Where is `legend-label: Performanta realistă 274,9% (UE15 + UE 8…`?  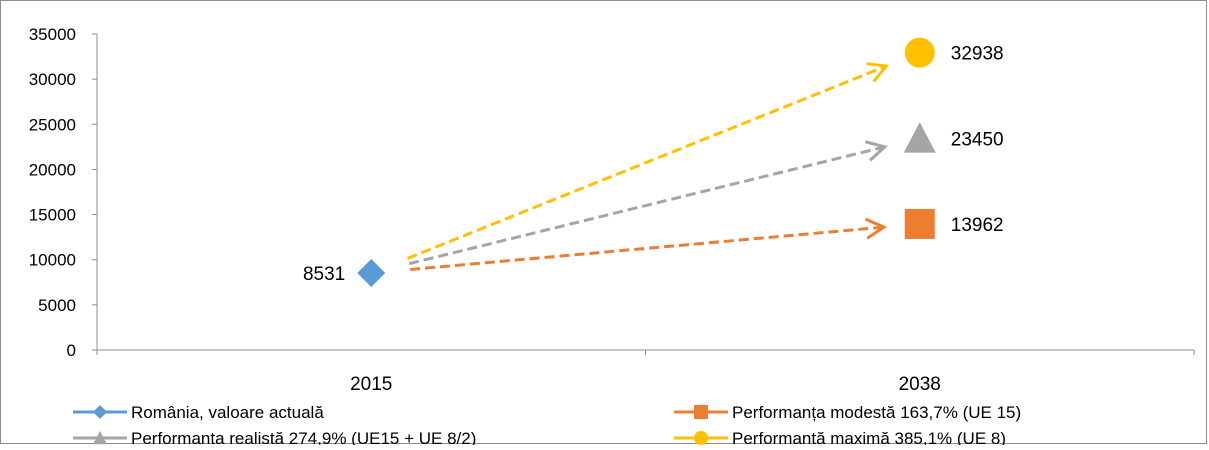
legend-label: Performanta realistă 274,9% (UE15 + UE 8… is located at coordinates (303, 437).